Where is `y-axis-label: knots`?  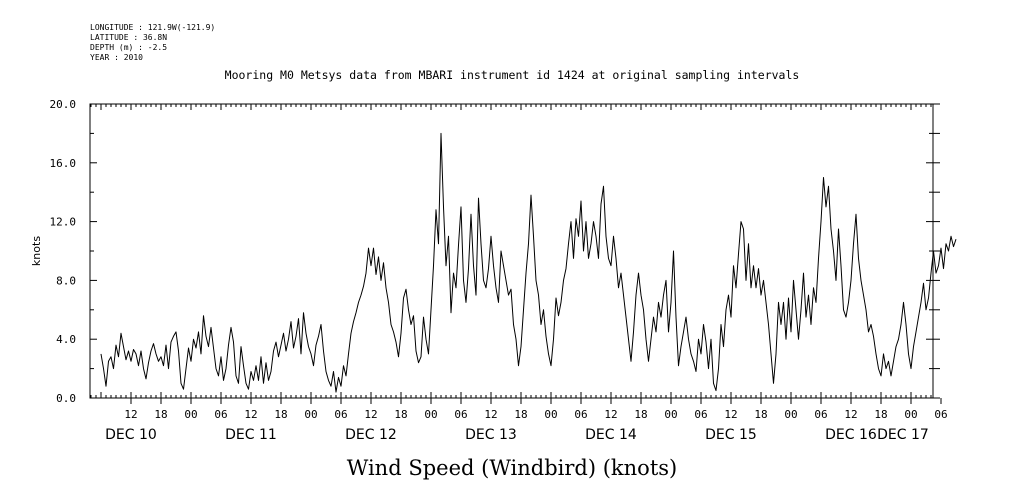
y-axis-label: knots is located at coordinates (36, 251).